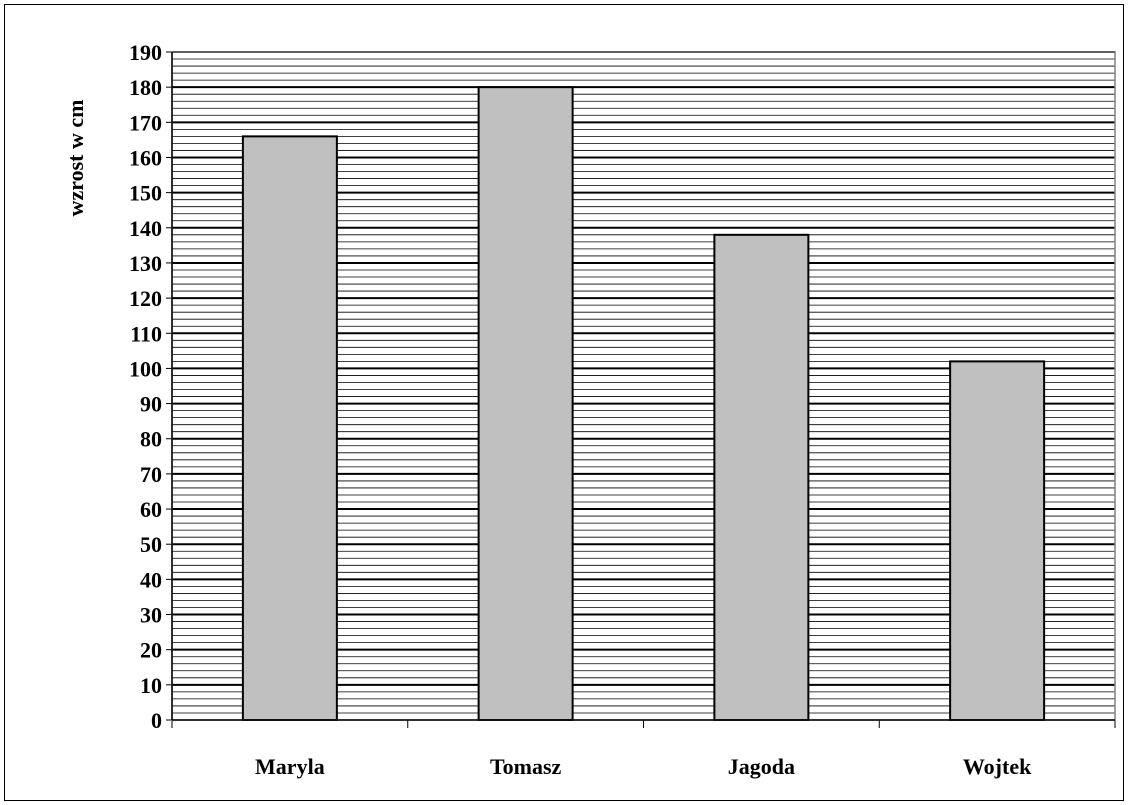 The image size is (1128, 805). What do you see at coordinates (526, 766) in the screenshot?
I see `x-tick-label: Tomasz` at bounding box center [526, 766].